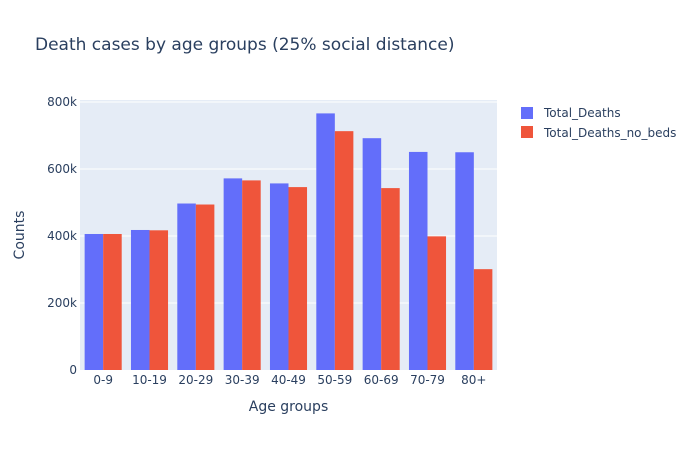  Describe the element at coordinates (195, 380) in the screenshot. I see `x-tick-label: 20-29` at that location.